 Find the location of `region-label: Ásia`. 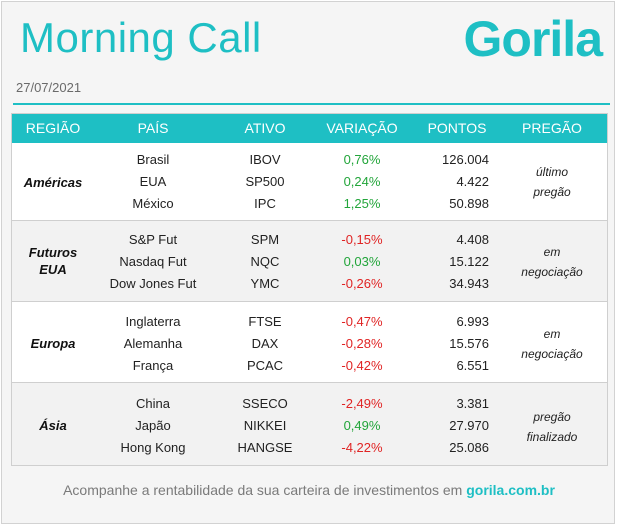

region-label: Ásia is located at coordinates (53, 425).